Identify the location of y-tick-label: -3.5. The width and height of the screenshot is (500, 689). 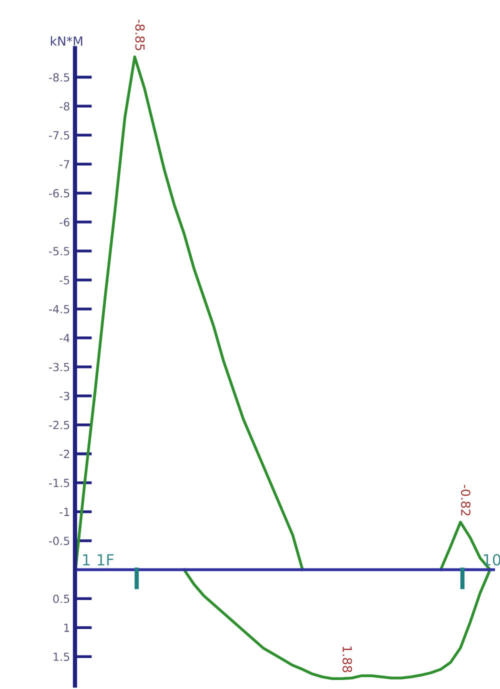
(59, 367).